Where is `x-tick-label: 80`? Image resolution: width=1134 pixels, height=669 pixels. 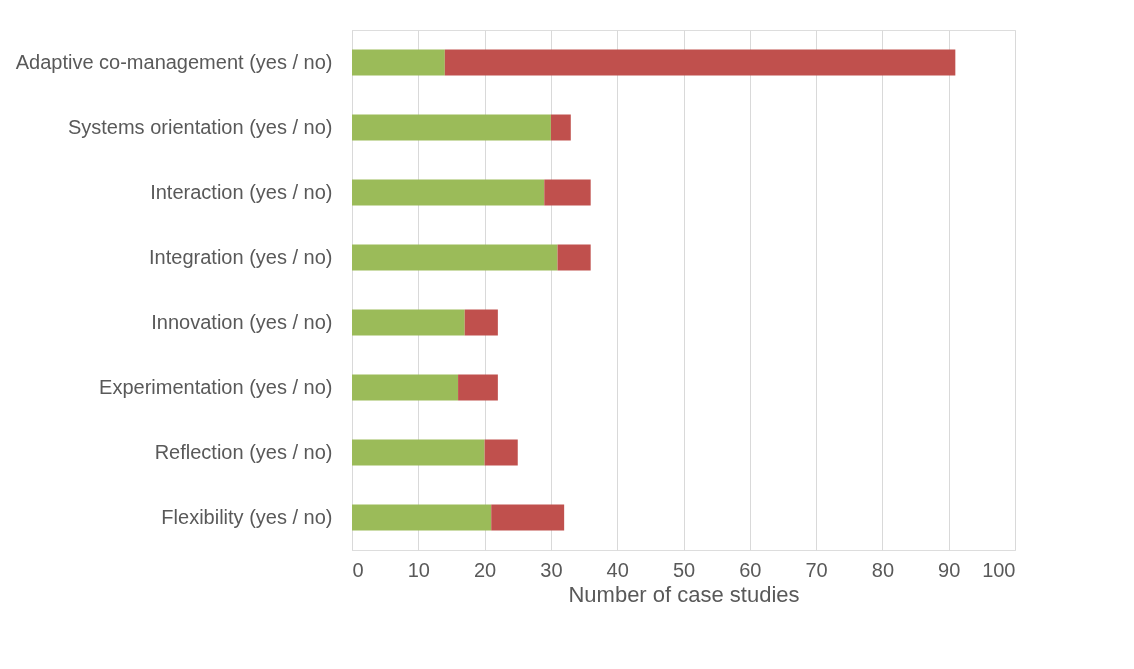 x-tick-label: 80 is located at coordinates (883, 569).